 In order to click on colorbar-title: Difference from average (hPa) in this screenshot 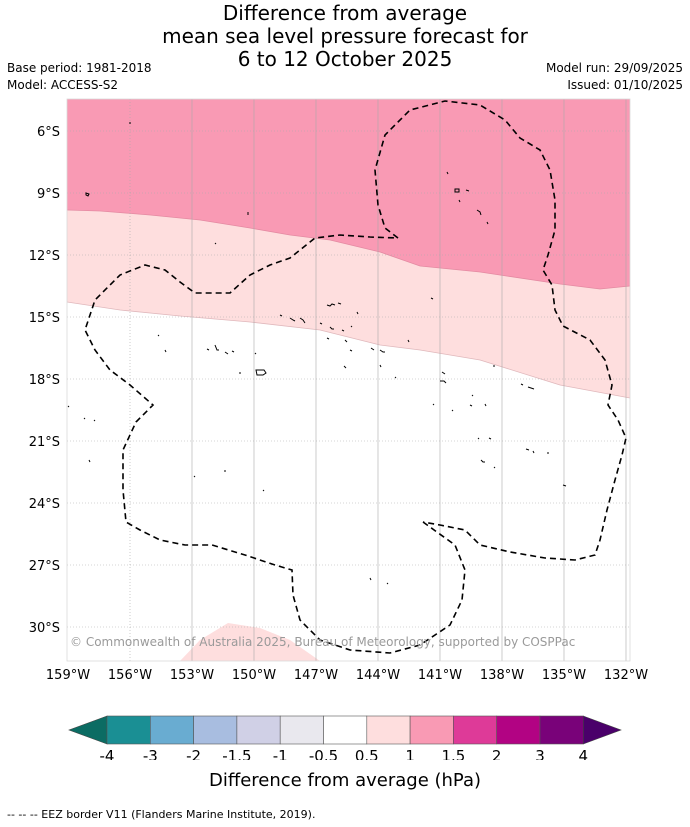, I will do `click(345, 780)`.